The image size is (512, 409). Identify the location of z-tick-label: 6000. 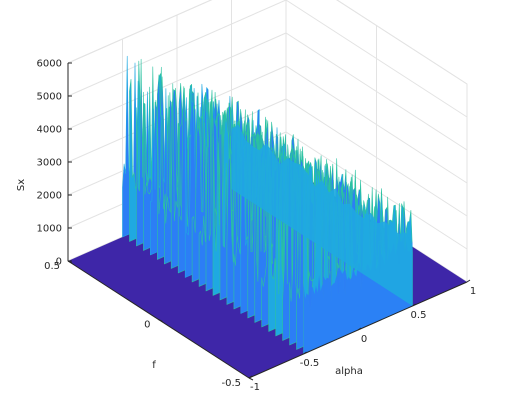
(49, 64).